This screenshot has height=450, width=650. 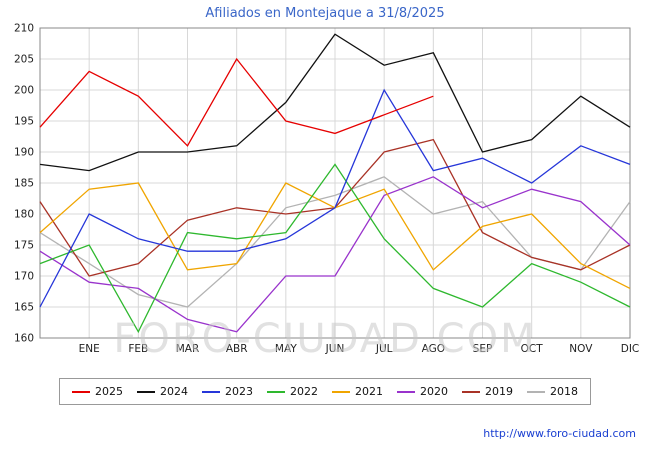 I want to click on x-tick-label: ENE, so click(x=89, y=349).